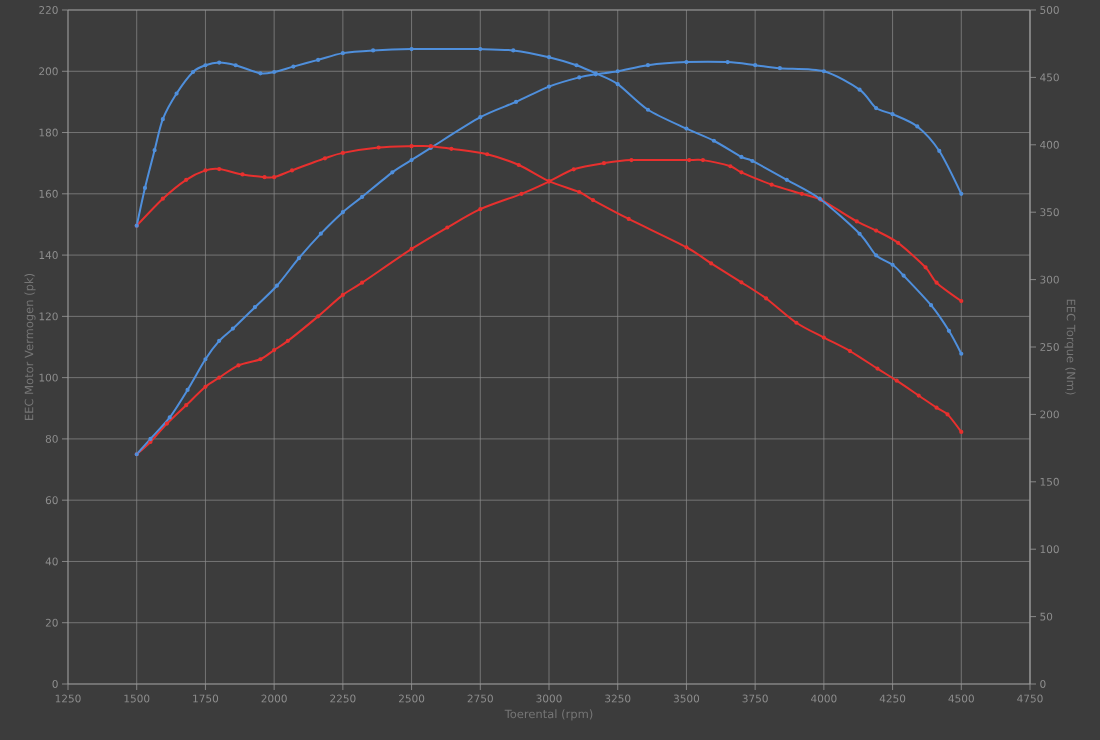  Describe the element at coordinates (548, 715) in the screenshot. I see `x-axis-title: Toerental (rpm)` at that location.